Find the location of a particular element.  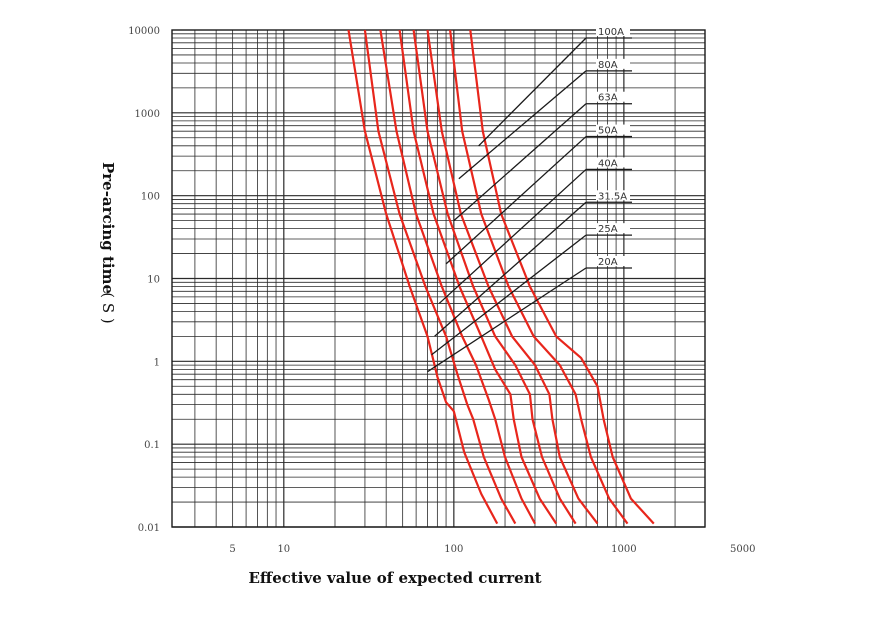

curve-50A is located at coordinates (494, 277).